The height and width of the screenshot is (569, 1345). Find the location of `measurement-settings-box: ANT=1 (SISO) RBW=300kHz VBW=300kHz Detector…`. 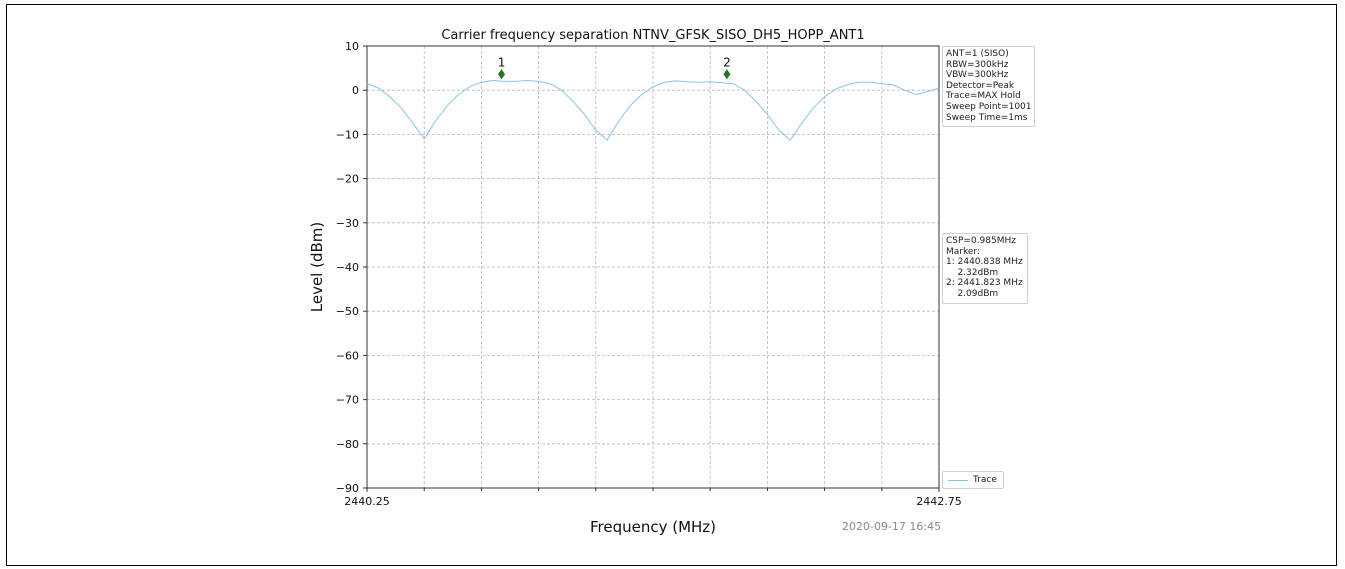

measurement-settings-box: ANT=1 (SISO) RBW=300kHz VBW=300kHz Detector… is located at coordinates (988, 87).